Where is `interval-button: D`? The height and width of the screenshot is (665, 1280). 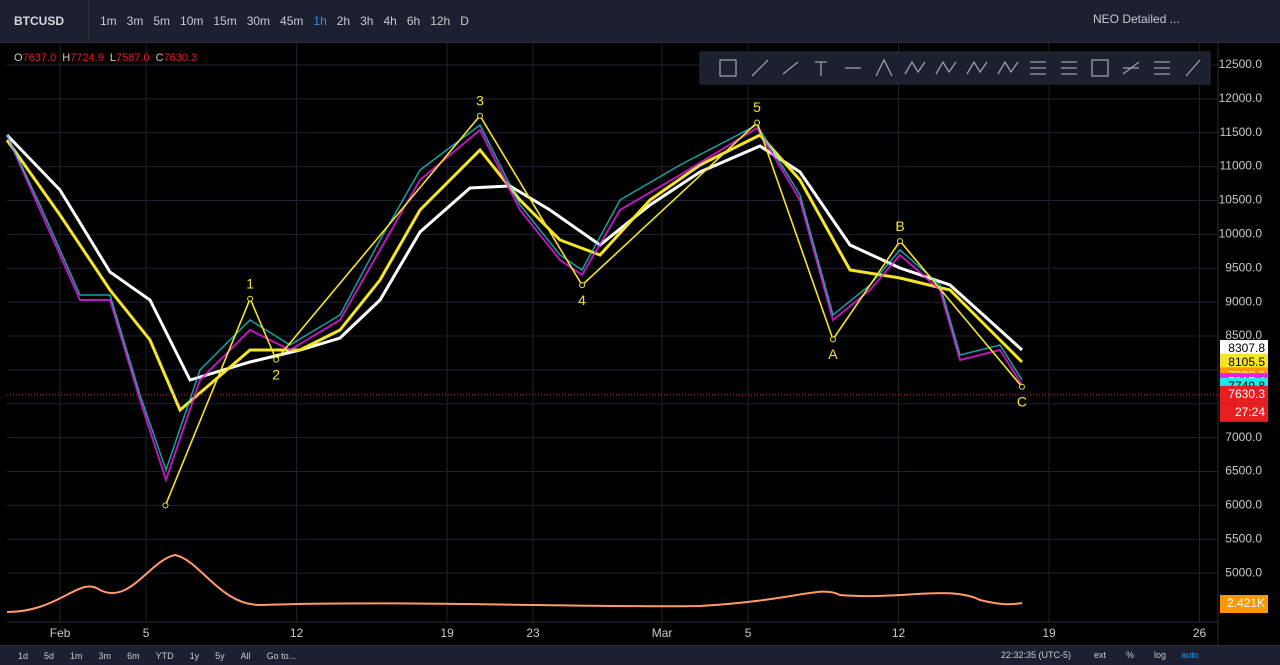 interval-button: D is located at coordinates (464, 21).